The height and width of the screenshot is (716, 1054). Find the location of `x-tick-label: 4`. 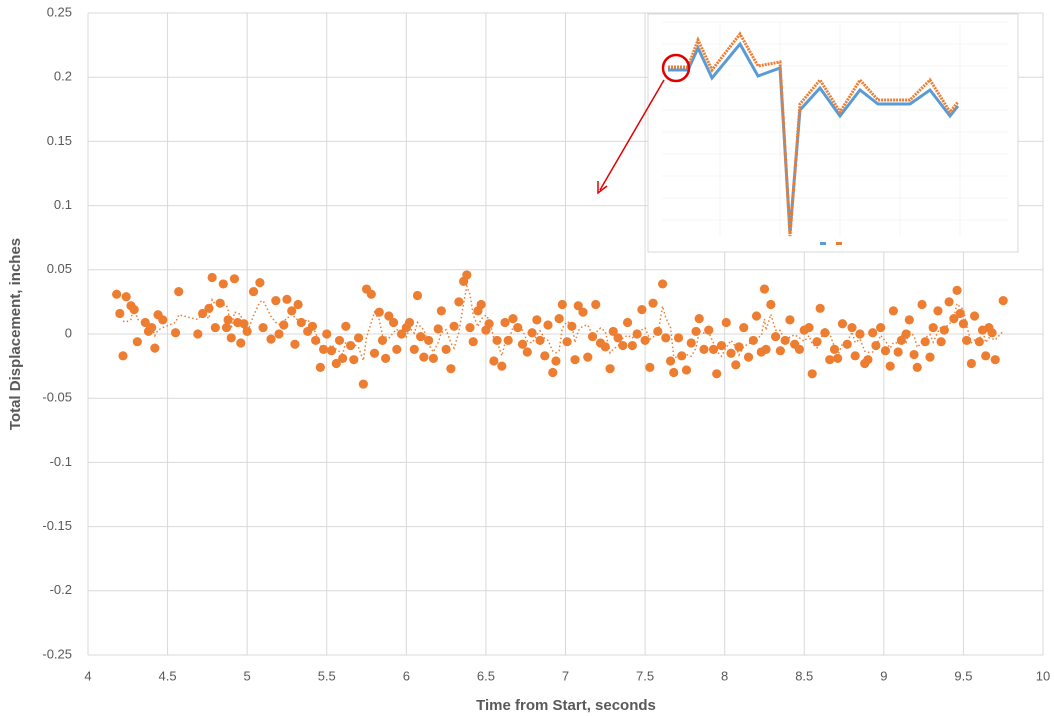

x-tick-label: 4 is located at coordinates (87, 675).